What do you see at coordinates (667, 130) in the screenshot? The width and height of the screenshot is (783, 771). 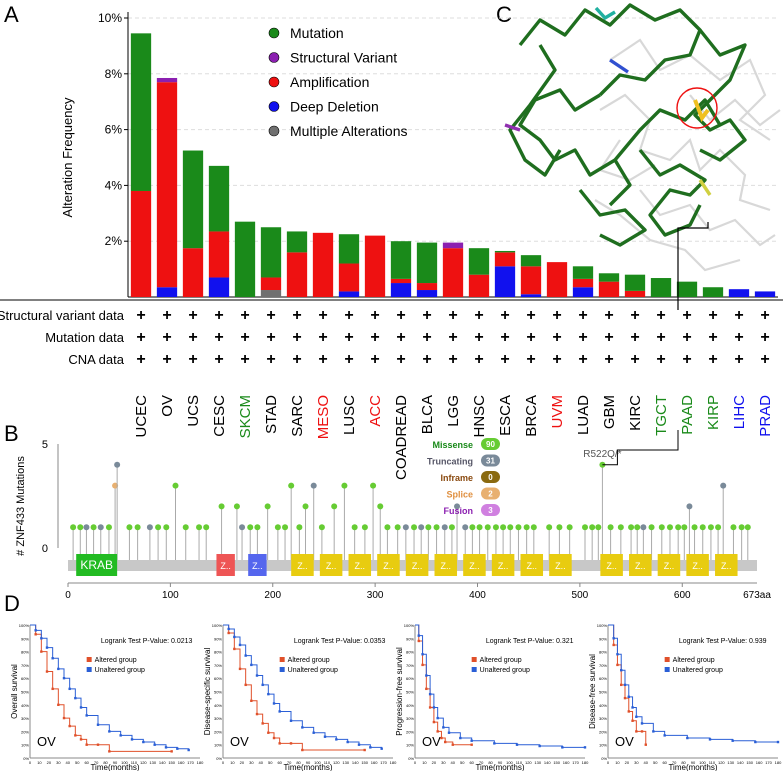 I see `backbone-green` at bounding box center [667, 130].